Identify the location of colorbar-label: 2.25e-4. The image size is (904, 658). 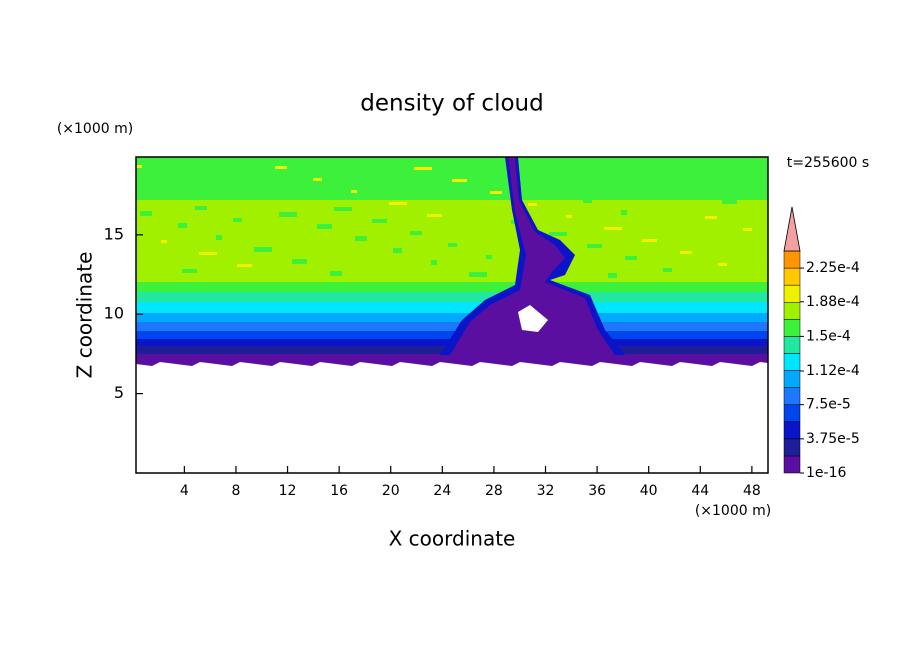
(833, 268).